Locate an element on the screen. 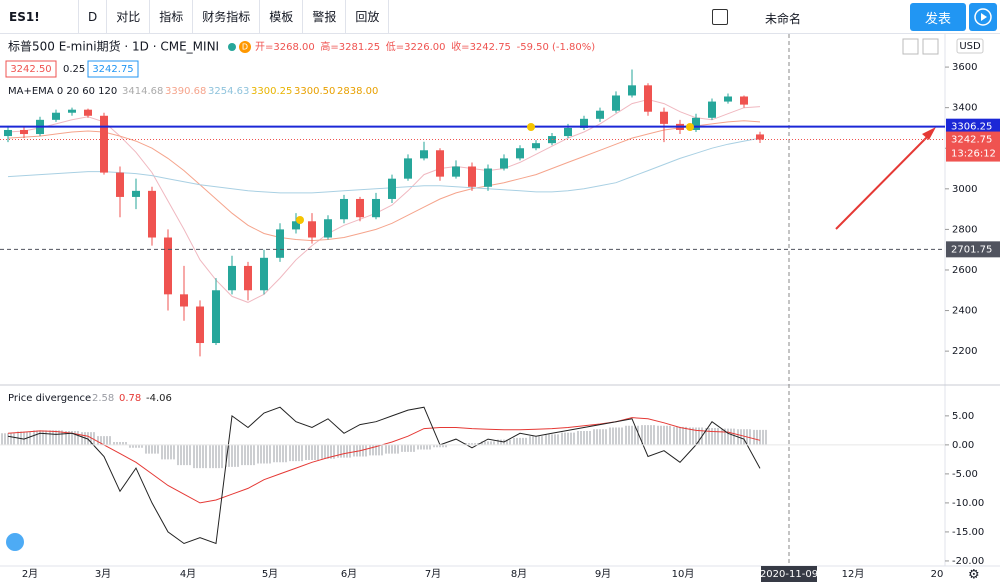 The image size is (1000, 582). toolbar-button: 财务指标 is located at coordinates (227, 17).